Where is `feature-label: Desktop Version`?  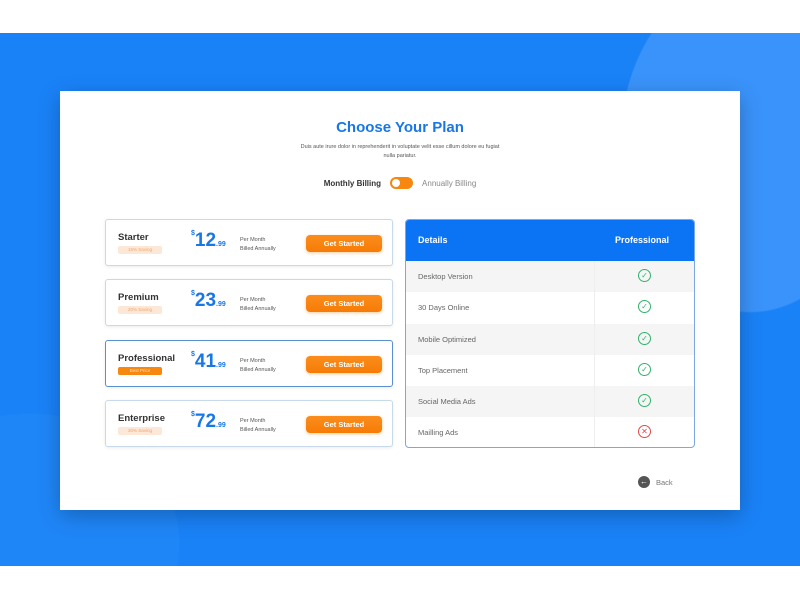 feature-label: Desktop Version is located at coordinates (445, 276).